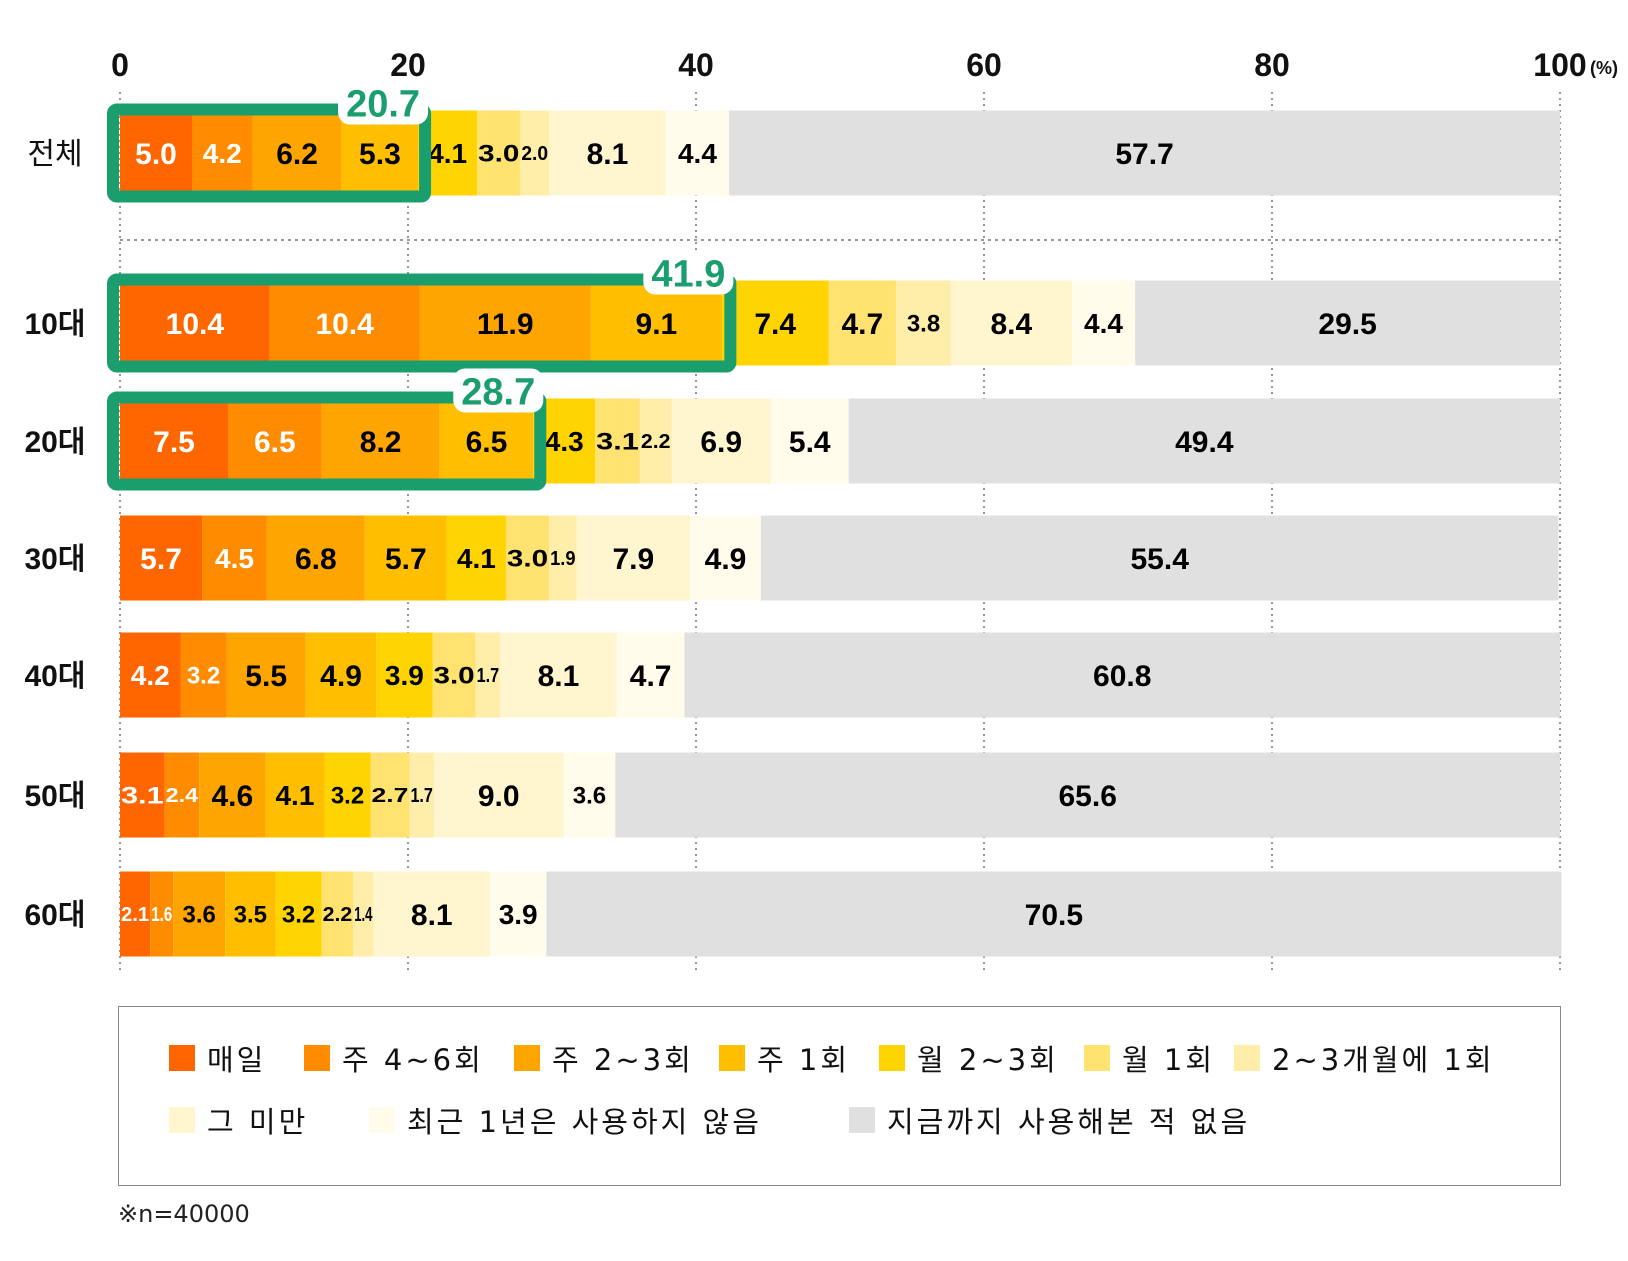 The image size is (1628, 1261). I want to click on value-label: 1.4, so click(363, 915).